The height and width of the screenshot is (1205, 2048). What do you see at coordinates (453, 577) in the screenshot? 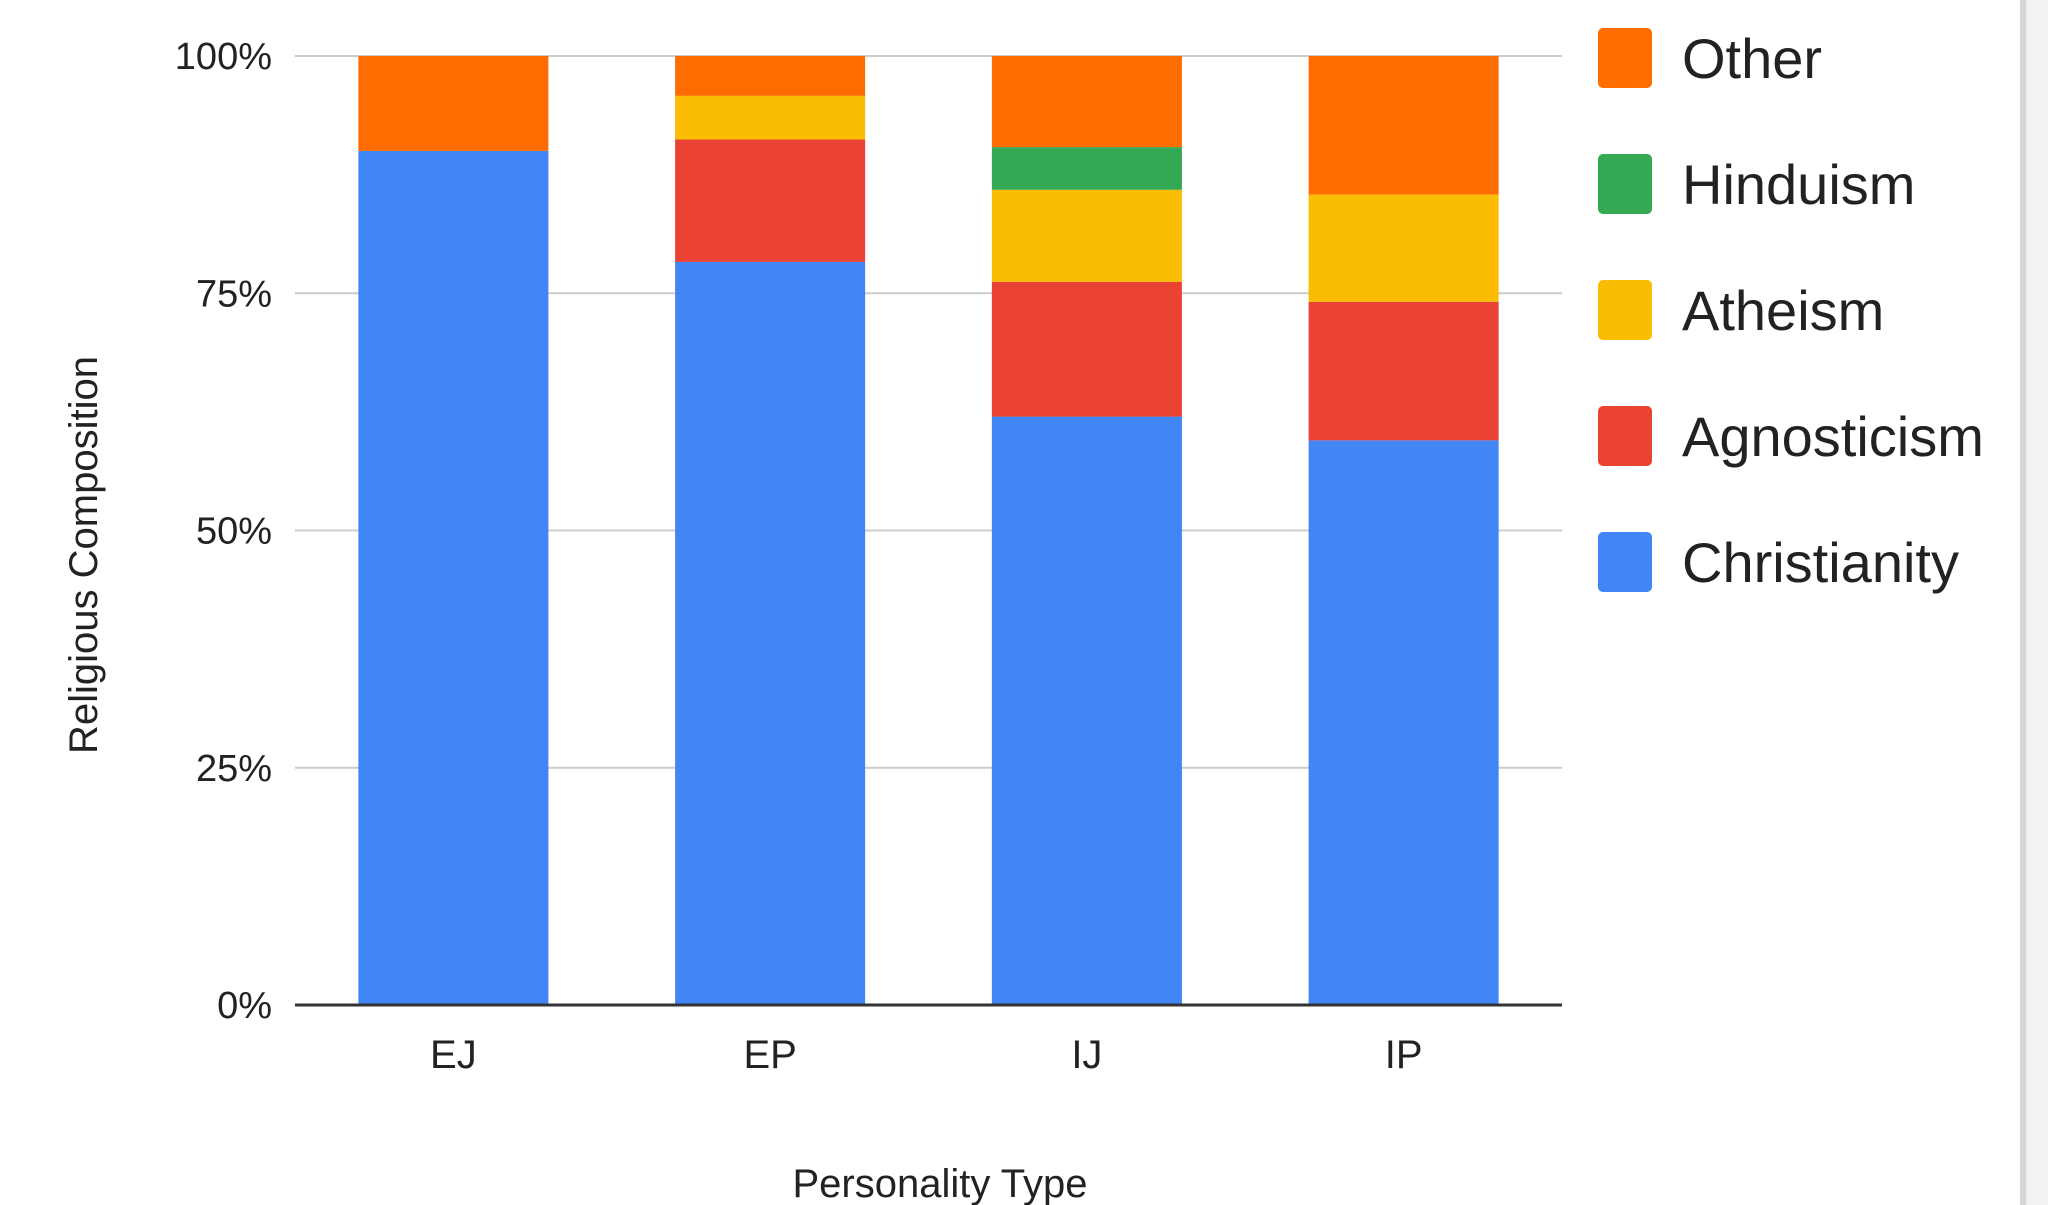
I see `bar-ej-christianity` at bounding box center [453, 577].